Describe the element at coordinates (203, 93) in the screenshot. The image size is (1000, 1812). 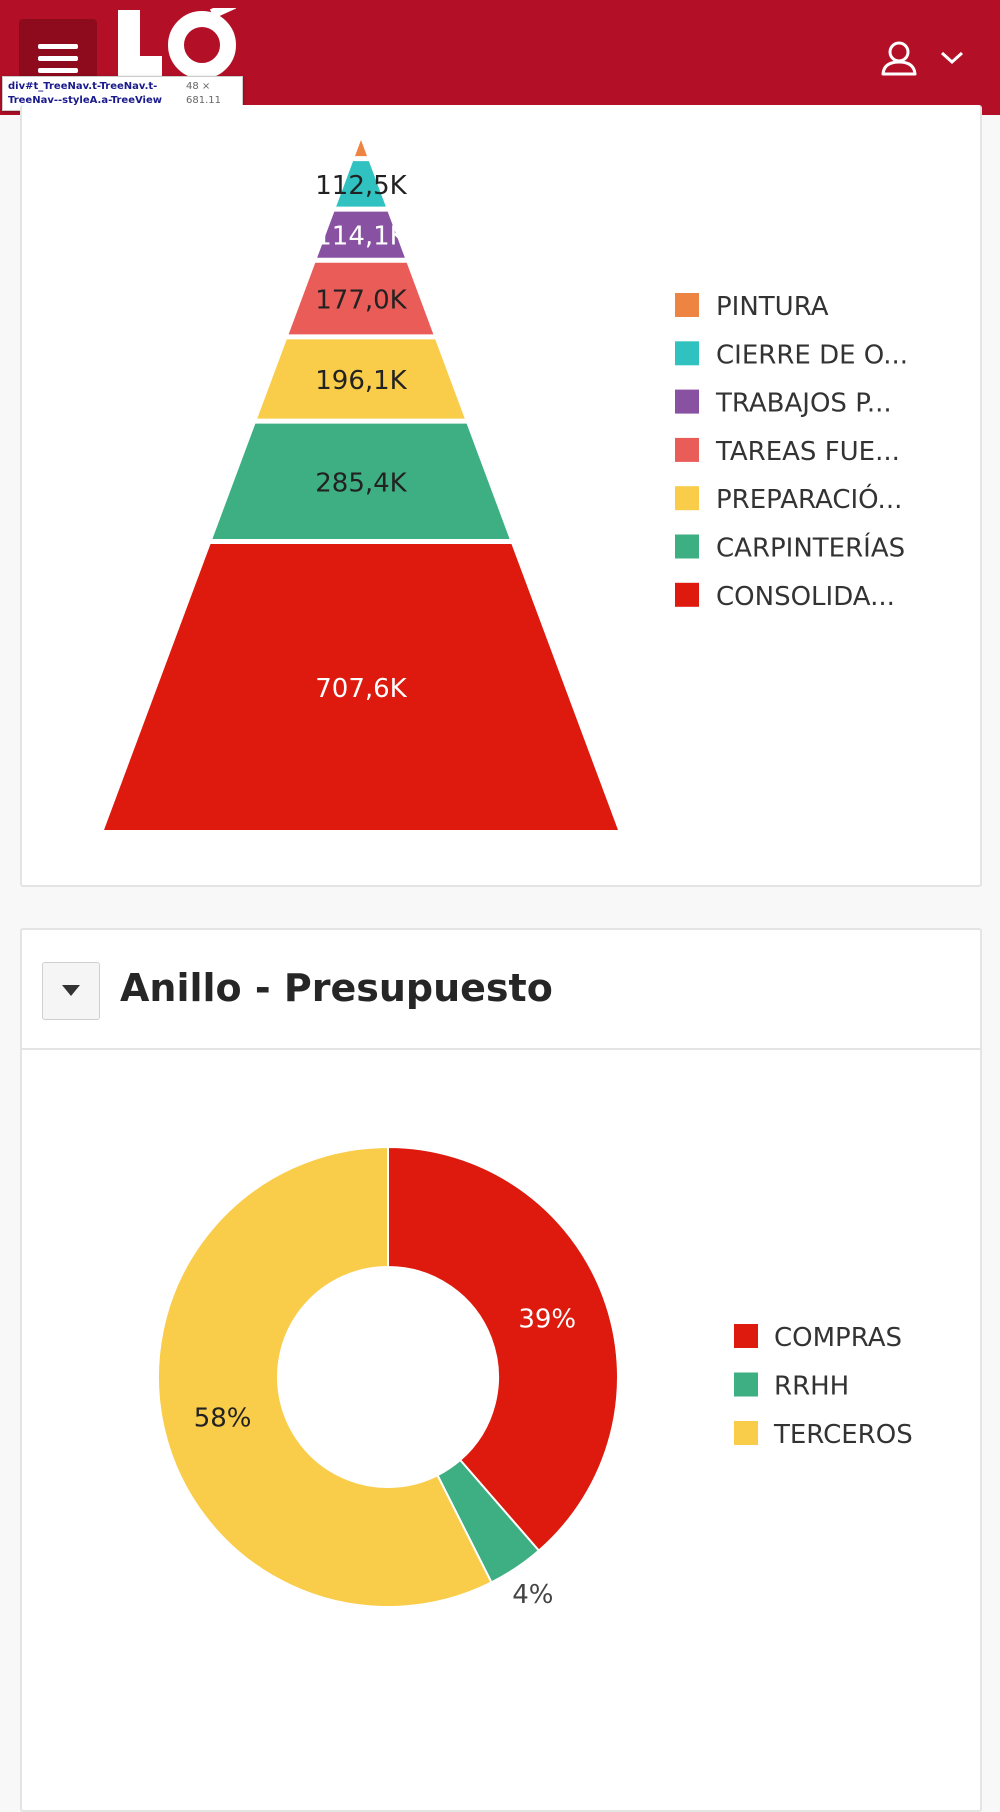
I see `tooltip-dimensions: 48 × 681.11` at that location.